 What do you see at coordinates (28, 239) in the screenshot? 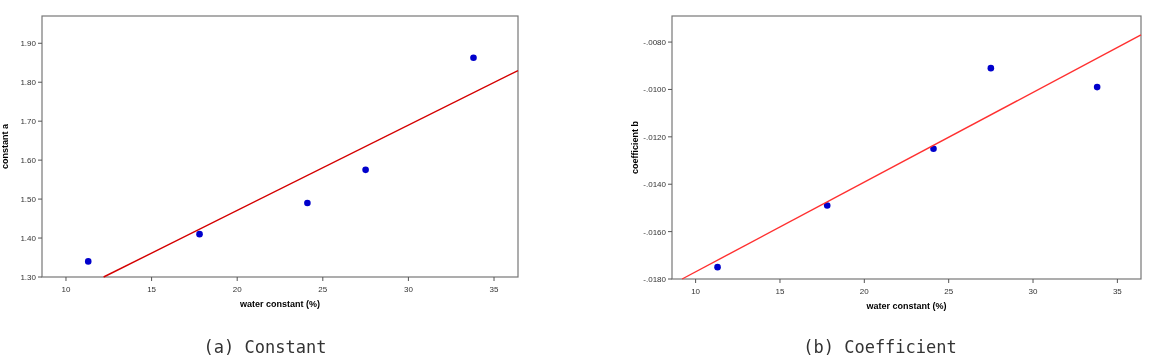
I see `y-tick-label: 1.40` at bounding box center [28, 239].